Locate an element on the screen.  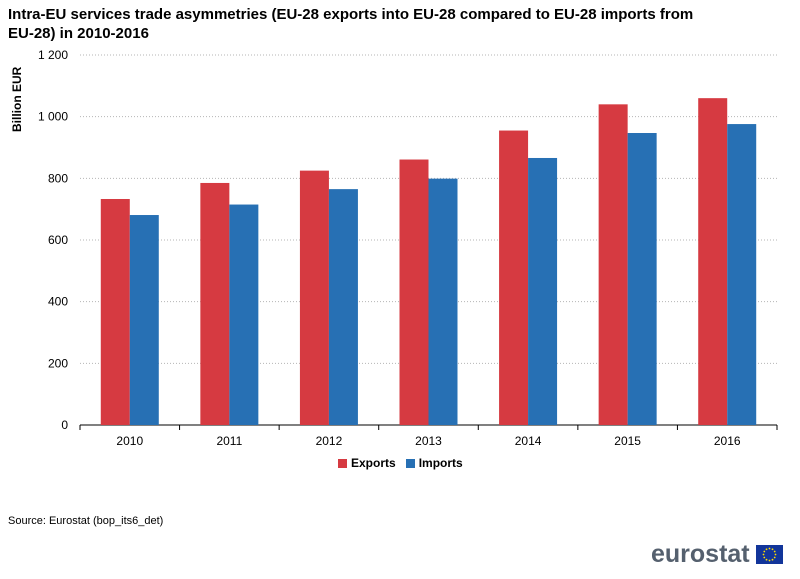
logo-text: eurostat is located at coordinates (700, 554).